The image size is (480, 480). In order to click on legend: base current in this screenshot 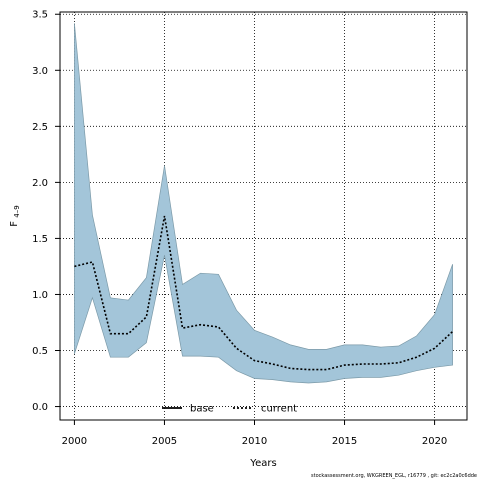, I will do `click(229, 409)`.